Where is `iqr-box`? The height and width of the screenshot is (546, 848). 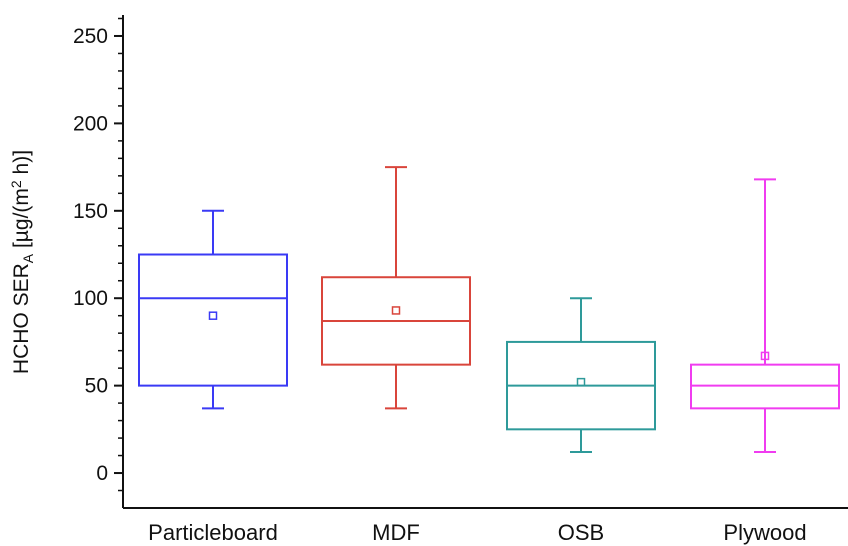 iqr-box is located at coordinates (213, 320).